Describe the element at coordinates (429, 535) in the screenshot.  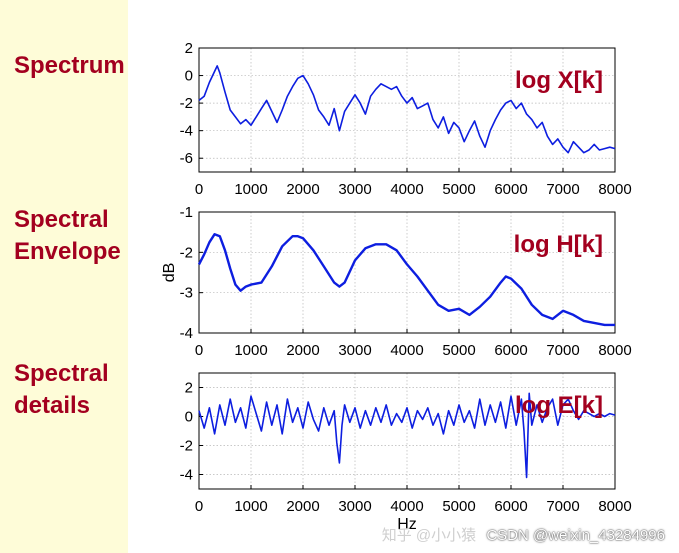
I see `watermark-faint-text: 知乎 @小小猿` at that location.